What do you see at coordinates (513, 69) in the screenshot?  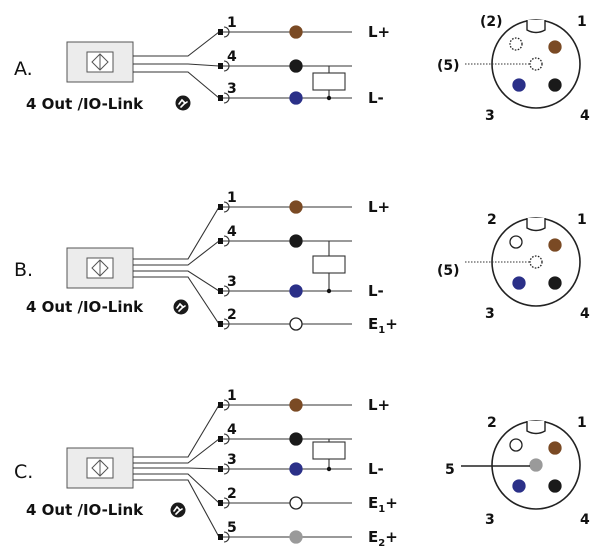 I see `connector-face: (2) 1 (5) 3 4` at bounding box center [513, 69].